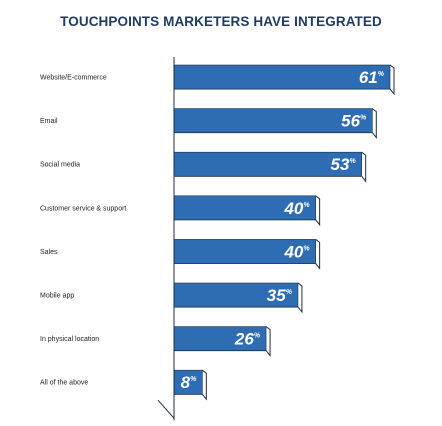 This screenshot has width=442, height=426. I want to click on bar-row: Email 56%, so click(208, 124).